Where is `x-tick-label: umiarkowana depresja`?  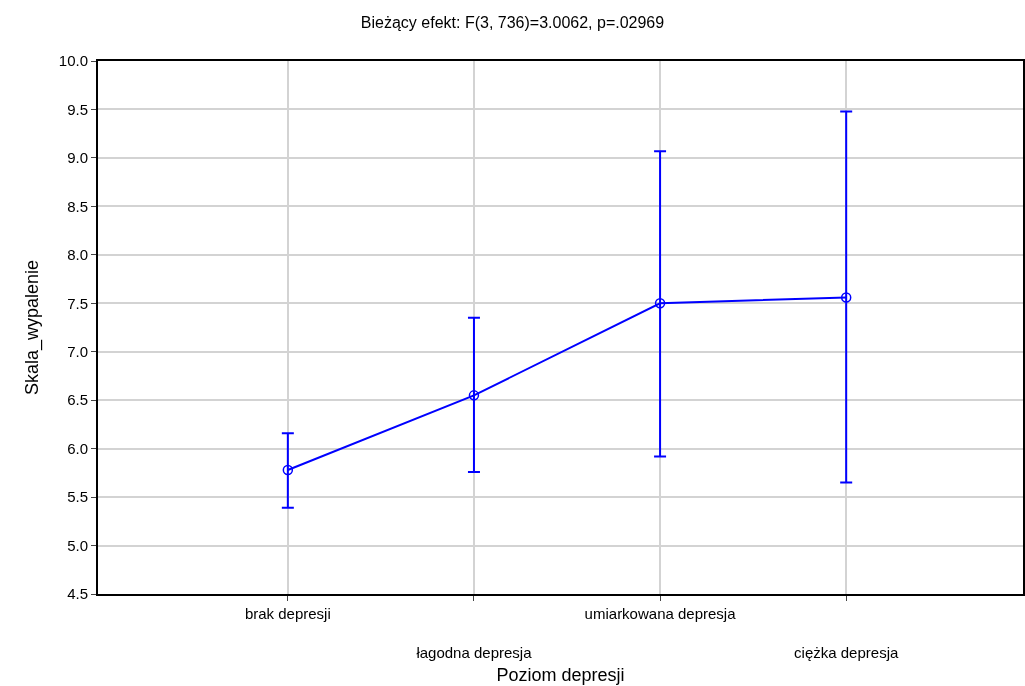 x-tick-label: umiarkowana depresja is located at coordinates (660, 613).